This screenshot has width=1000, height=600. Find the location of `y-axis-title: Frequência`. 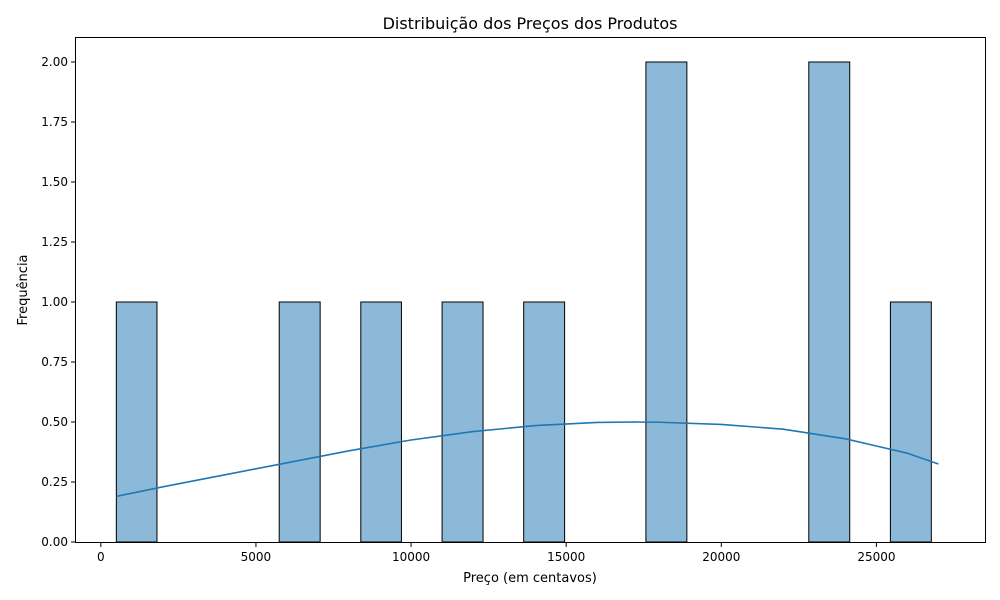

y-axis-title: Frequência is located at coordinates (23, 289).